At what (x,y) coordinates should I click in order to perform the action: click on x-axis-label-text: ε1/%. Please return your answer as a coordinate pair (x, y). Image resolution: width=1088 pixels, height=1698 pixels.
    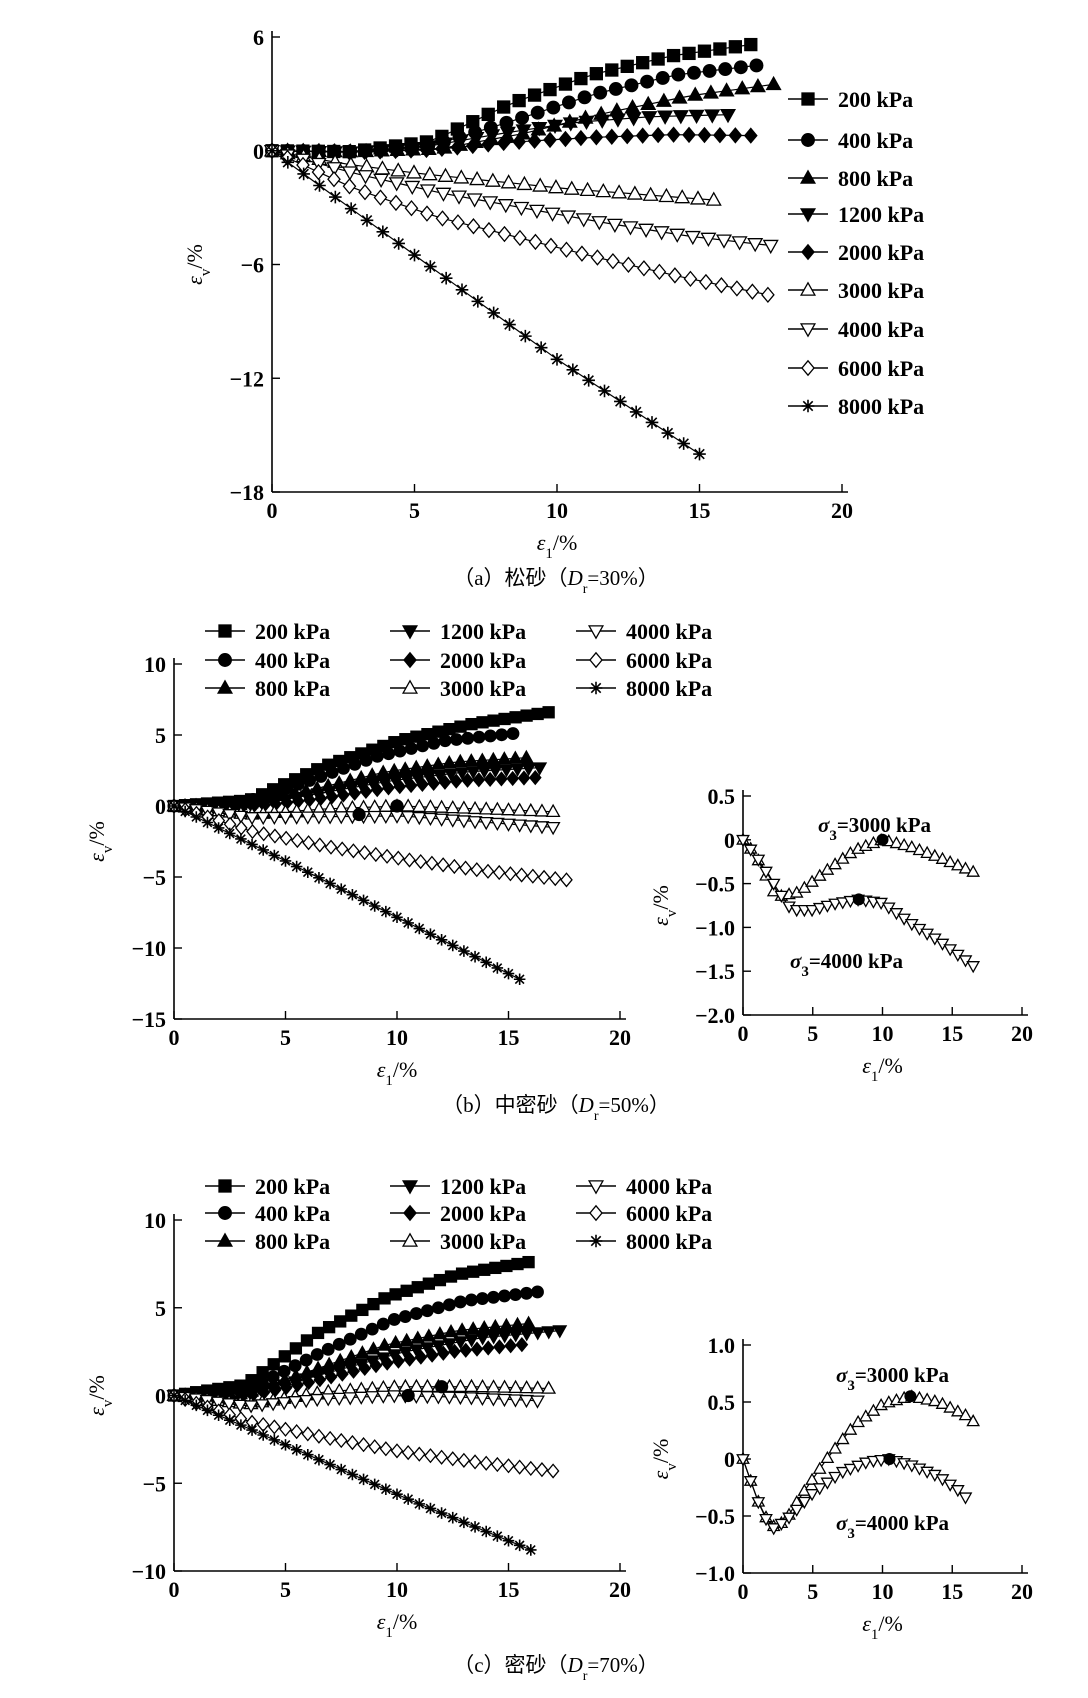
    Looking at the image, I should click on (882, 1627).